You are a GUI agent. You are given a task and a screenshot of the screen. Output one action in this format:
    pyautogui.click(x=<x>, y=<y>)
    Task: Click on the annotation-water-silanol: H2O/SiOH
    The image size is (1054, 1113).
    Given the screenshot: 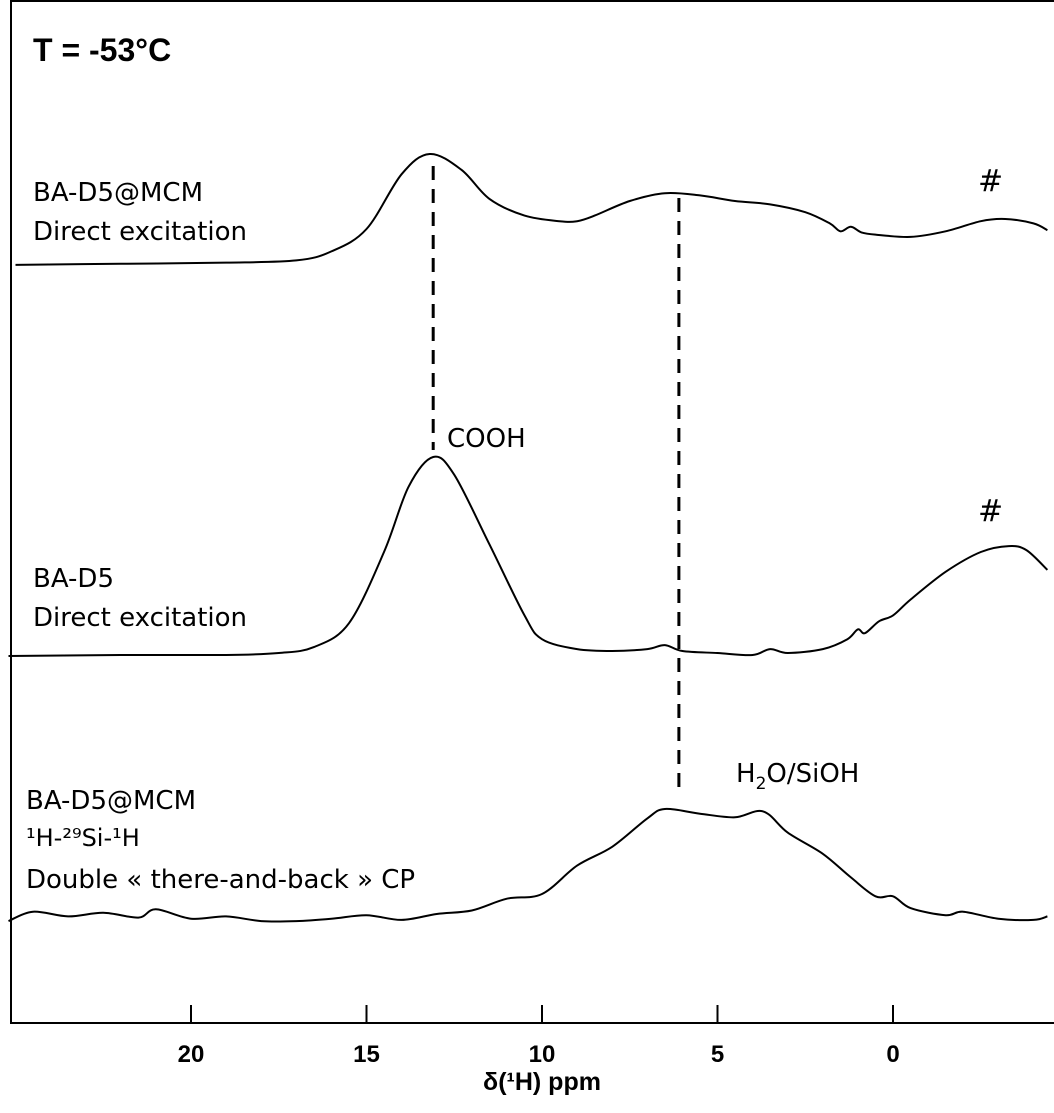 What is the action you would take?
    pyautogui.click(x=797, y=776)
    